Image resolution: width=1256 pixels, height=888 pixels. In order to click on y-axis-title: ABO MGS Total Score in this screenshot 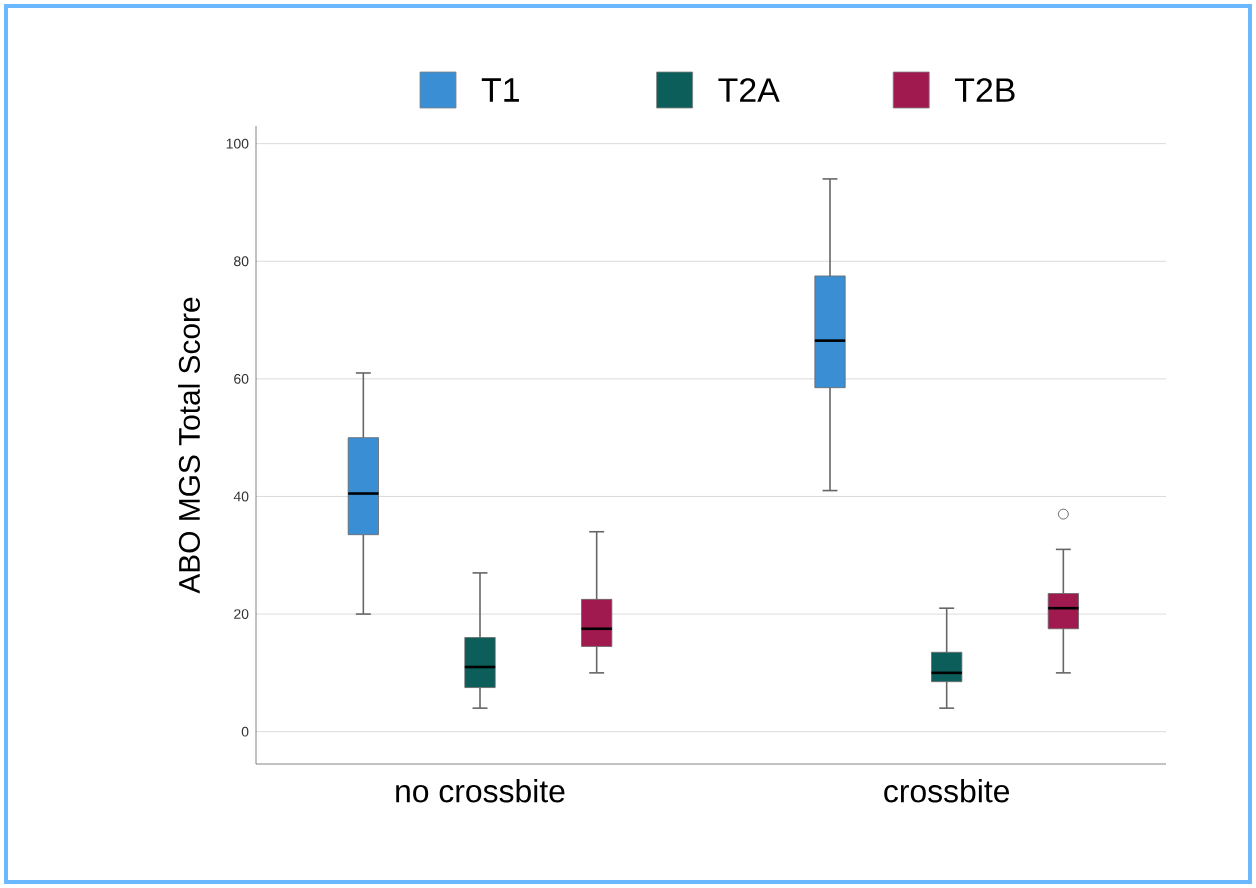, I will do `click(189, 445)`.